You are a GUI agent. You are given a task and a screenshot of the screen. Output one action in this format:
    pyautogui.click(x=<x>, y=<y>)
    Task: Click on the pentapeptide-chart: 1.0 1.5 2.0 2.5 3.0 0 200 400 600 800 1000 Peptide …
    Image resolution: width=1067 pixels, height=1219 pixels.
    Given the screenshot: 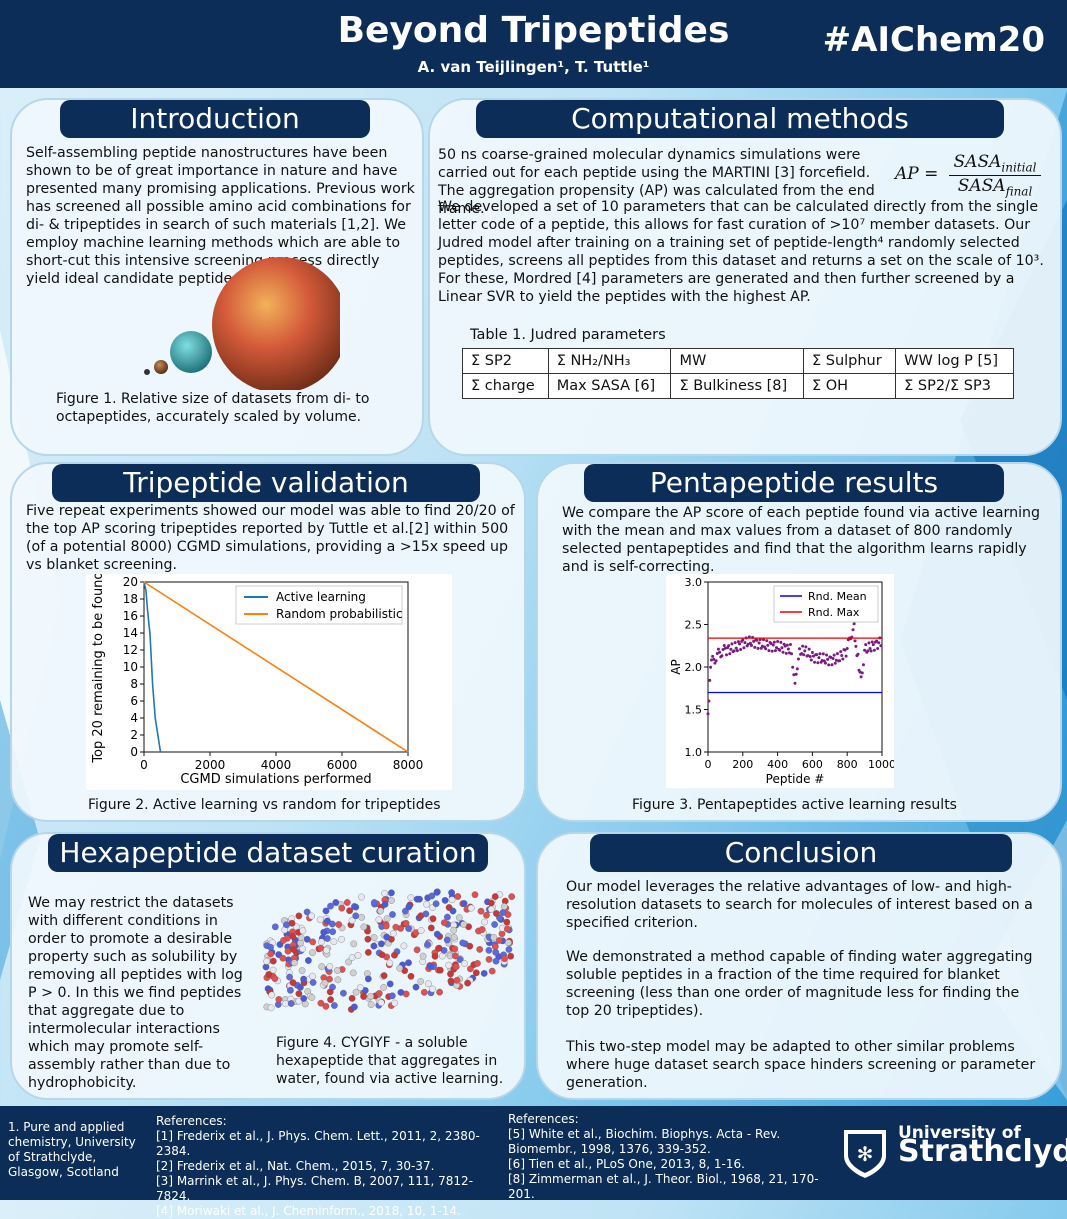 What is the action you would take?
    pyautogui.click(x=780, y=681)
    